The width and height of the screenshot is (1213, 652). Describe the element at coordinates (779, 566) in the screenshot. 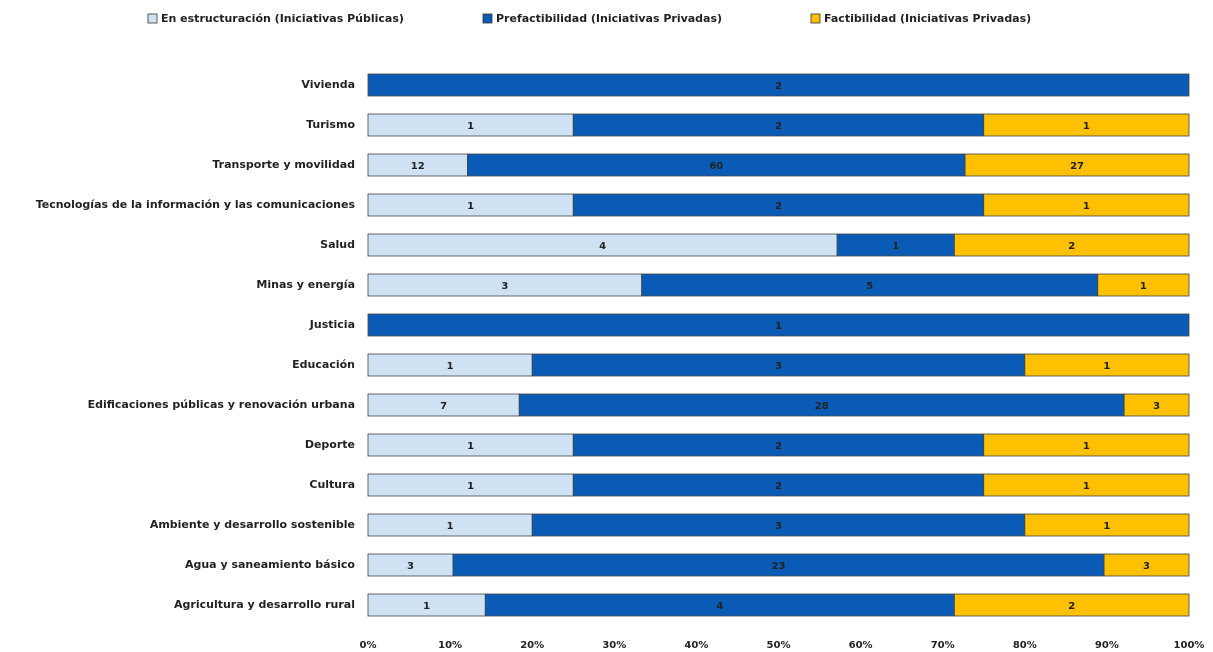

I see `data-label: 23` at that location.